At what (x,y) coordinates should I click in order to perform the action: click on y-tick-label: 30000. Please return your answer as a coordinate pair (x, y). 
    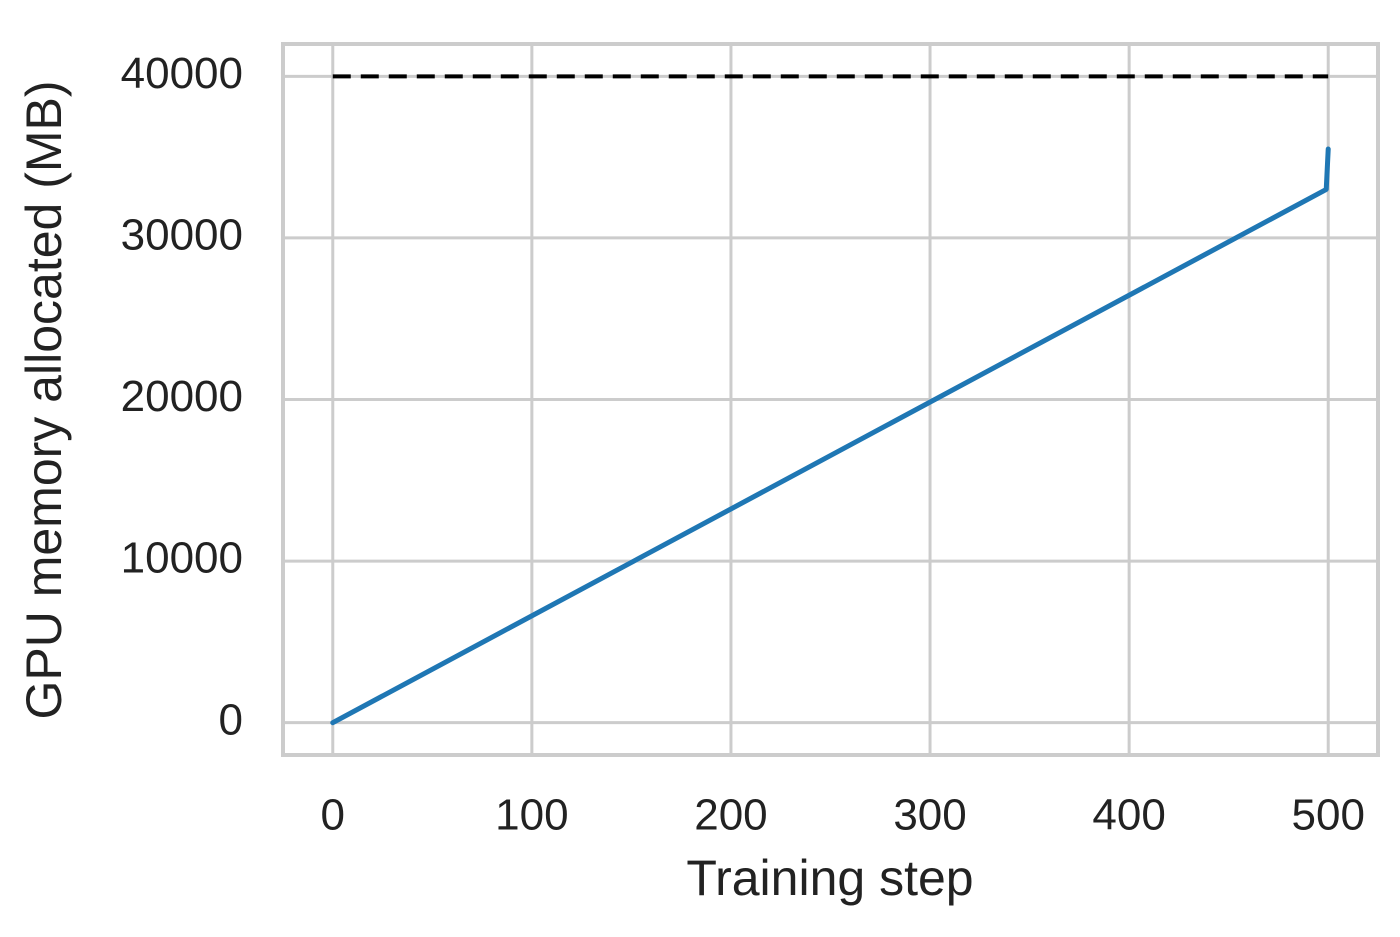
    Looking at the image, I should click on (182, 235).